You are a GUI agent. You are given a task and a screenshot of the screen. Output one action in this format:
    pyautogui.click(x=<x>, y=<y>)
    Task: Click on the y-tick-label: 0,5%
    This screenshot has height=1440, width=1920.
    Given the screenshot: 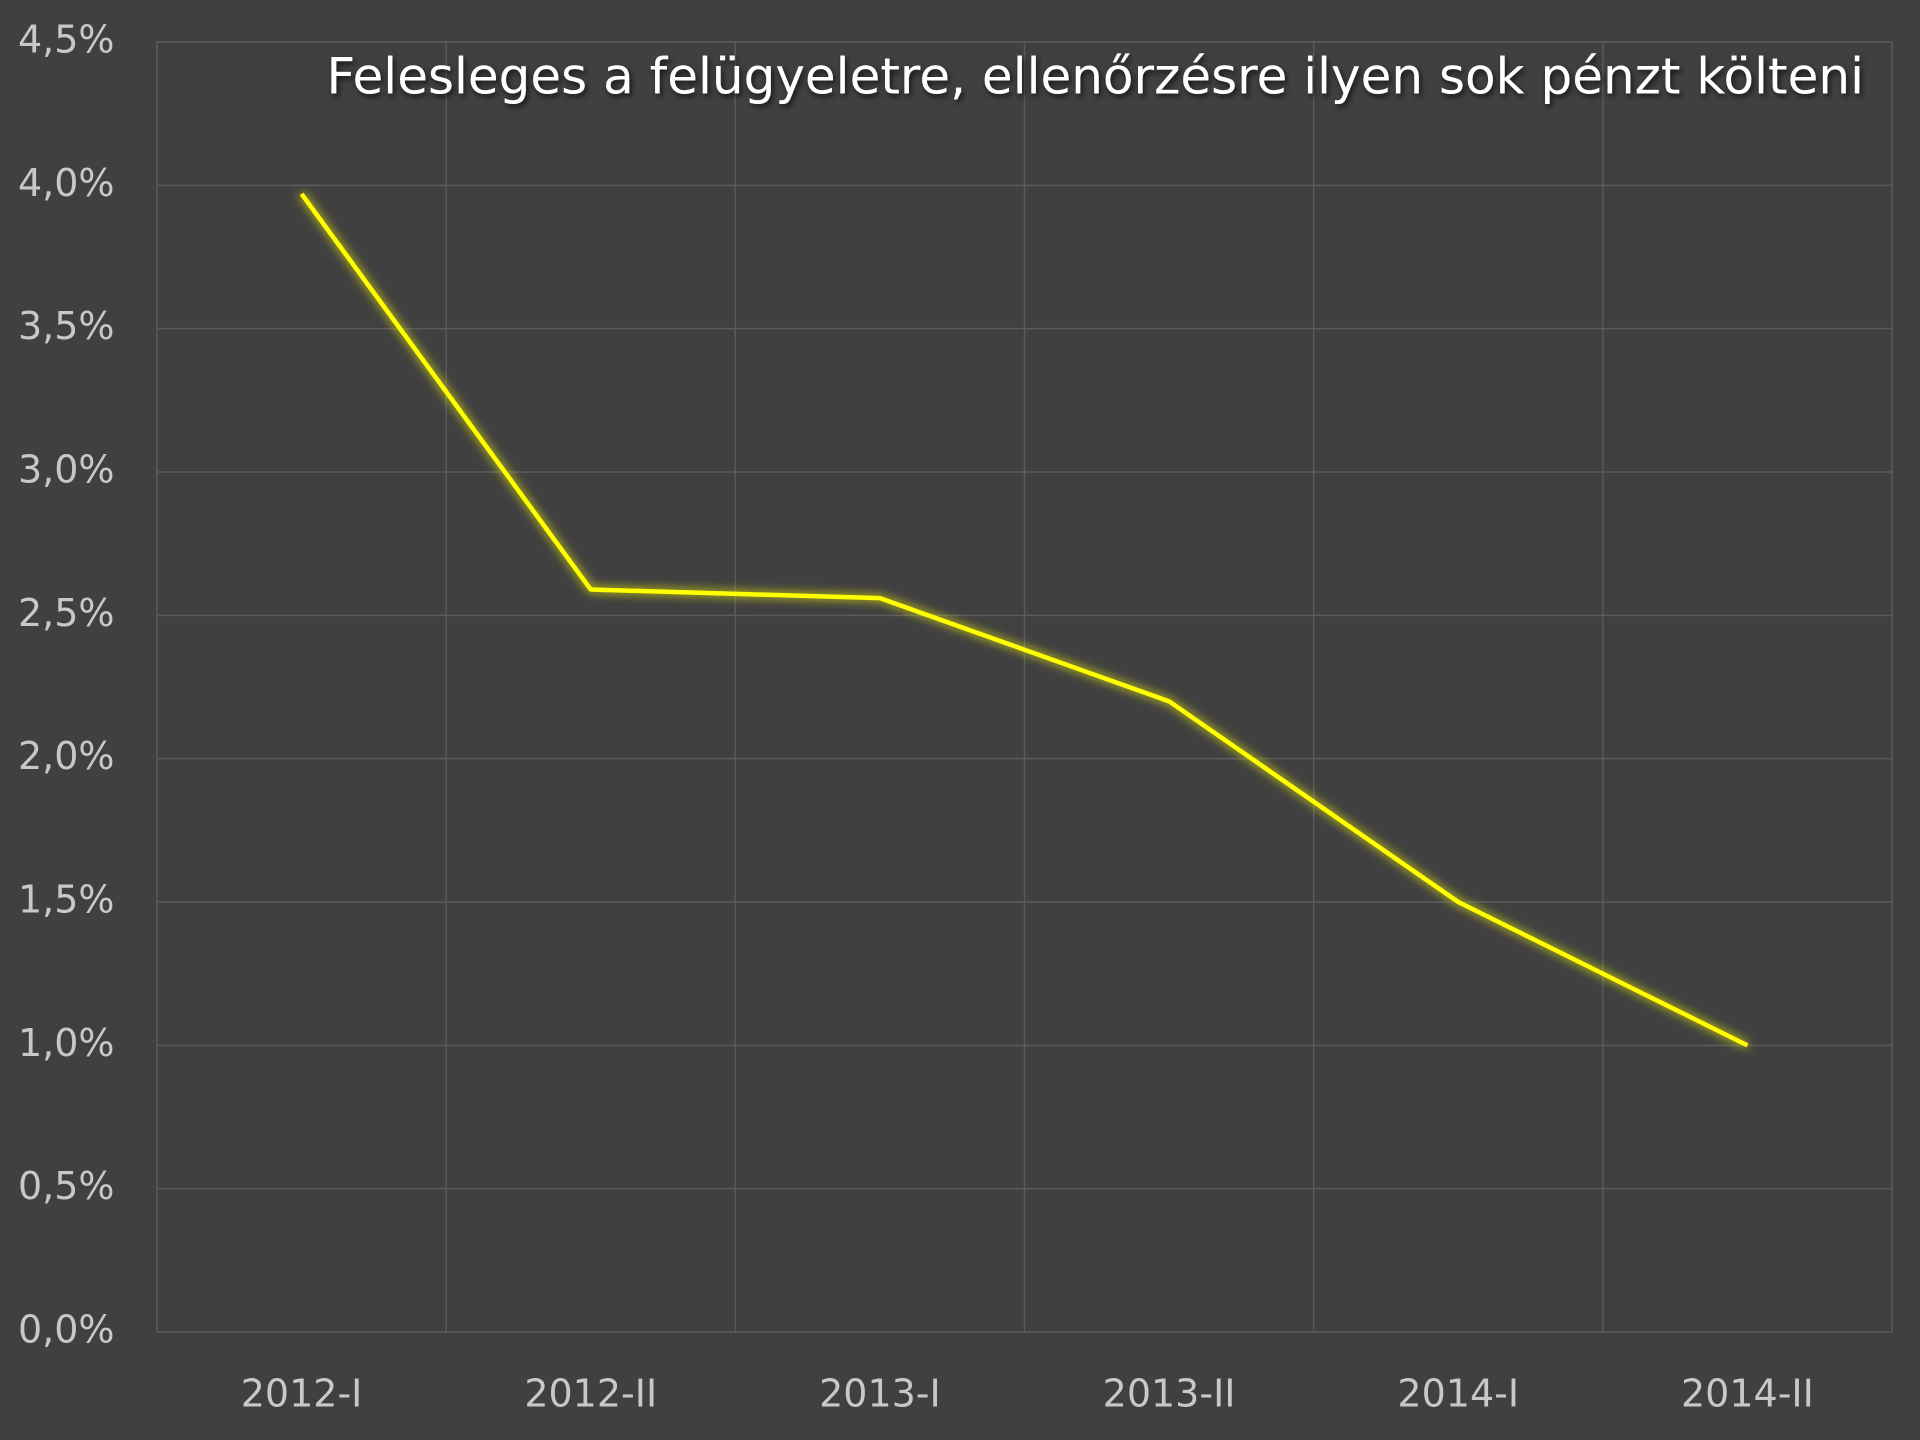 What is the action you would take?
    pyautogui.click(x=66, y=1186)
    